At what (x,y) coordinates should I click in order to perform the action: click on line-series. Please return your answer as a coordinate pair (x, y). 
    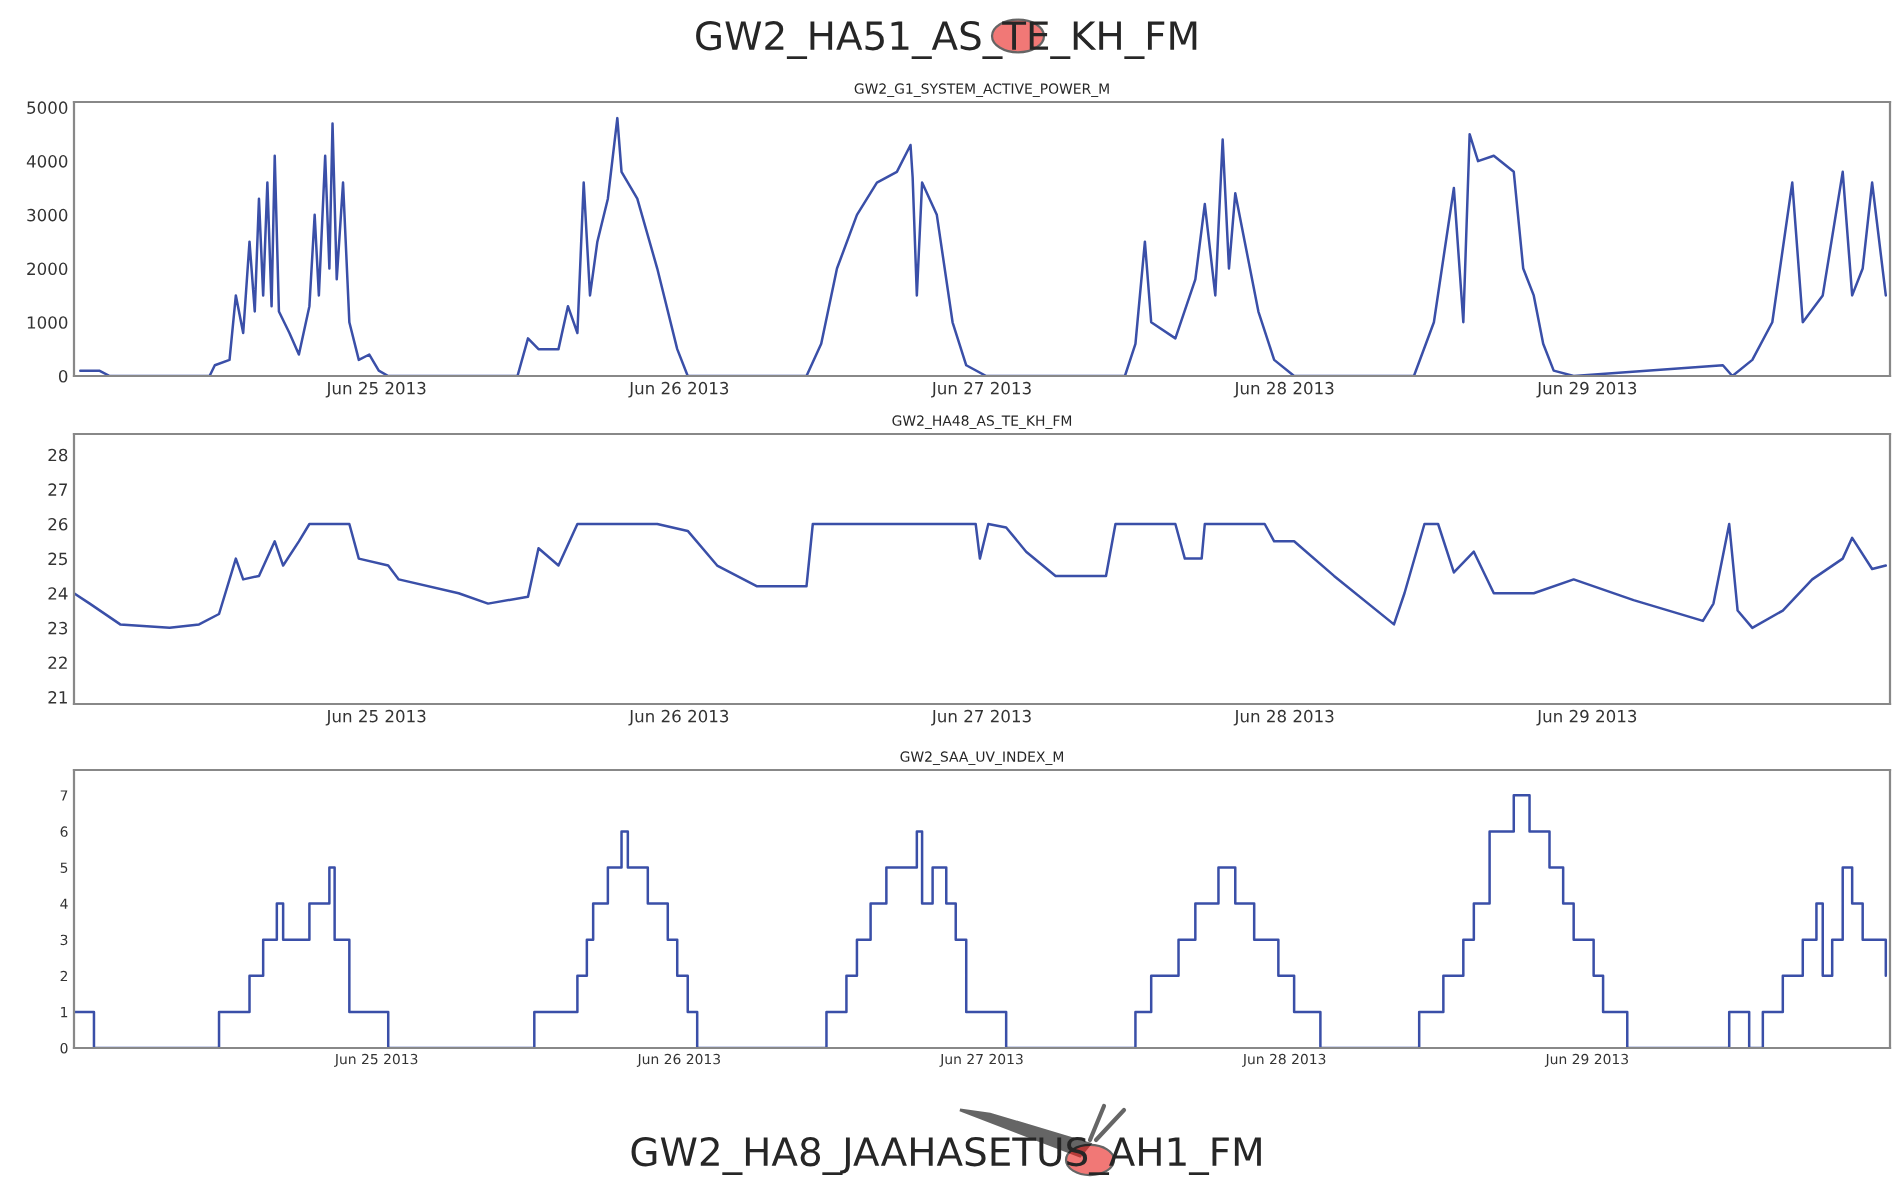
    Looking at the image, I should click on (981, 576).